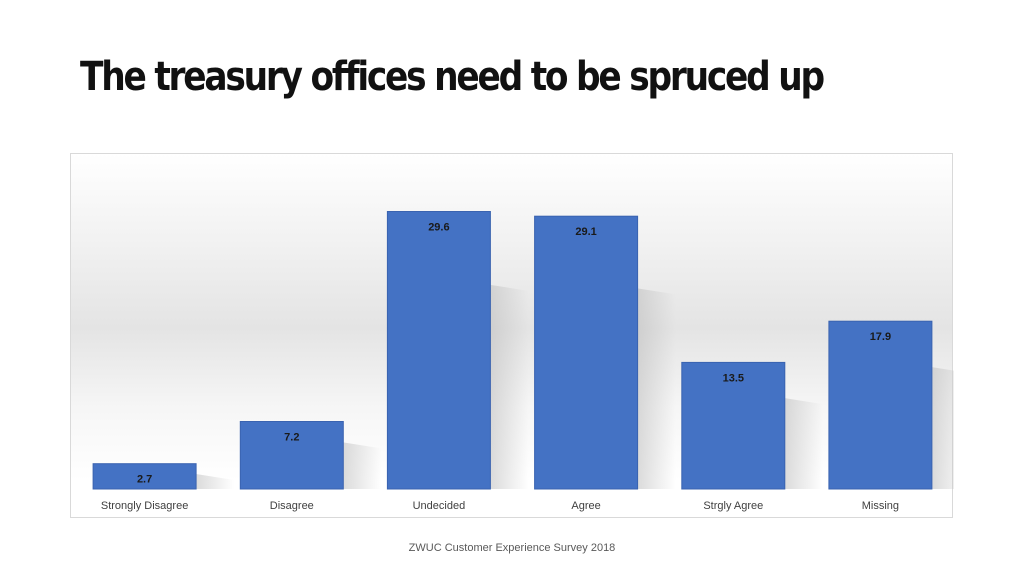  I want to click on x-tick-label: Missing, so click(880, 506).